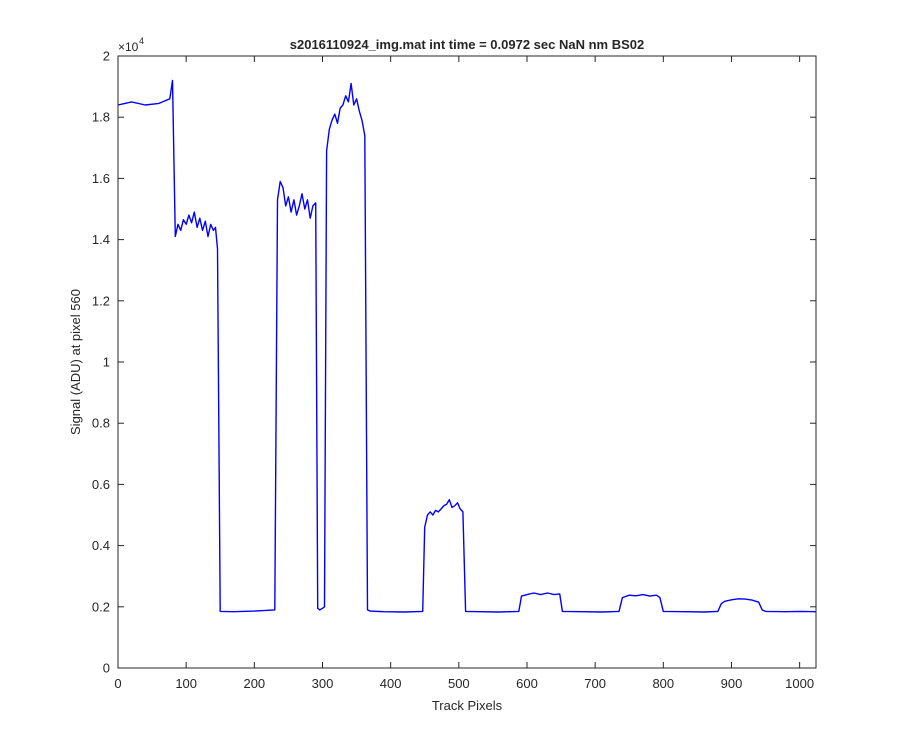 The image size is (900, 750). Describe the element at coordinates (732, 683) in the screenshot. I see `x-tick-label: 900` at that location.